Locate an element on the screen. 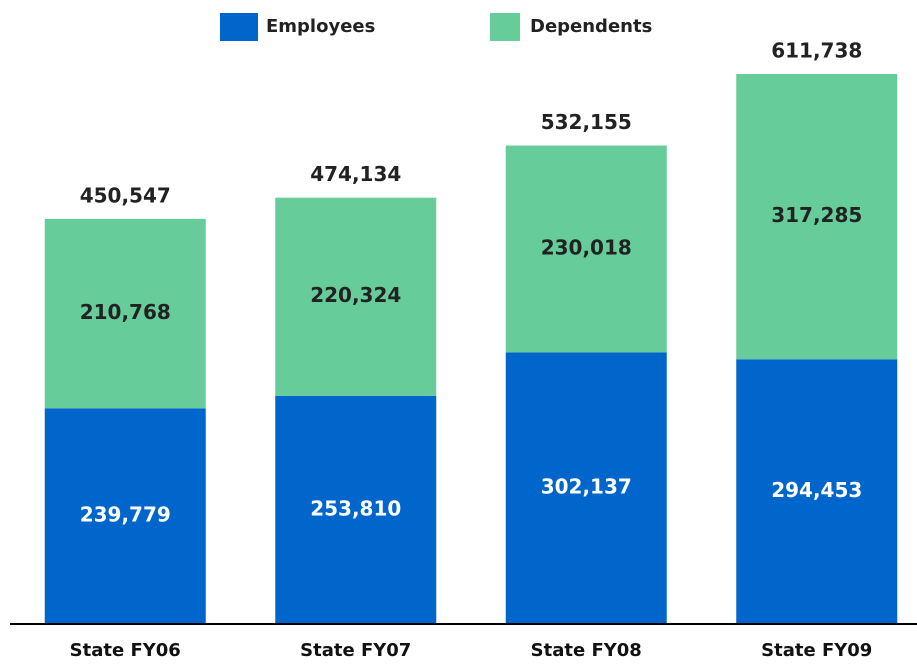 The image size is (917, 670). value-label: 239,779 is located at coordinates (125, 515).